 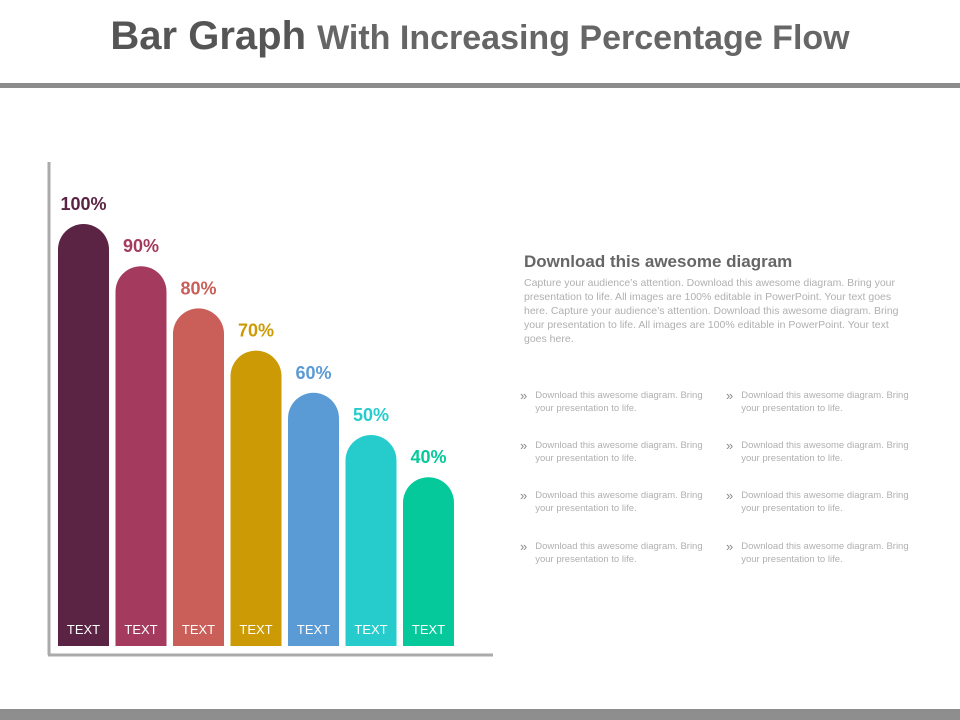 I want to click on bar-value-label: 70%, so click(x=256, y=331).